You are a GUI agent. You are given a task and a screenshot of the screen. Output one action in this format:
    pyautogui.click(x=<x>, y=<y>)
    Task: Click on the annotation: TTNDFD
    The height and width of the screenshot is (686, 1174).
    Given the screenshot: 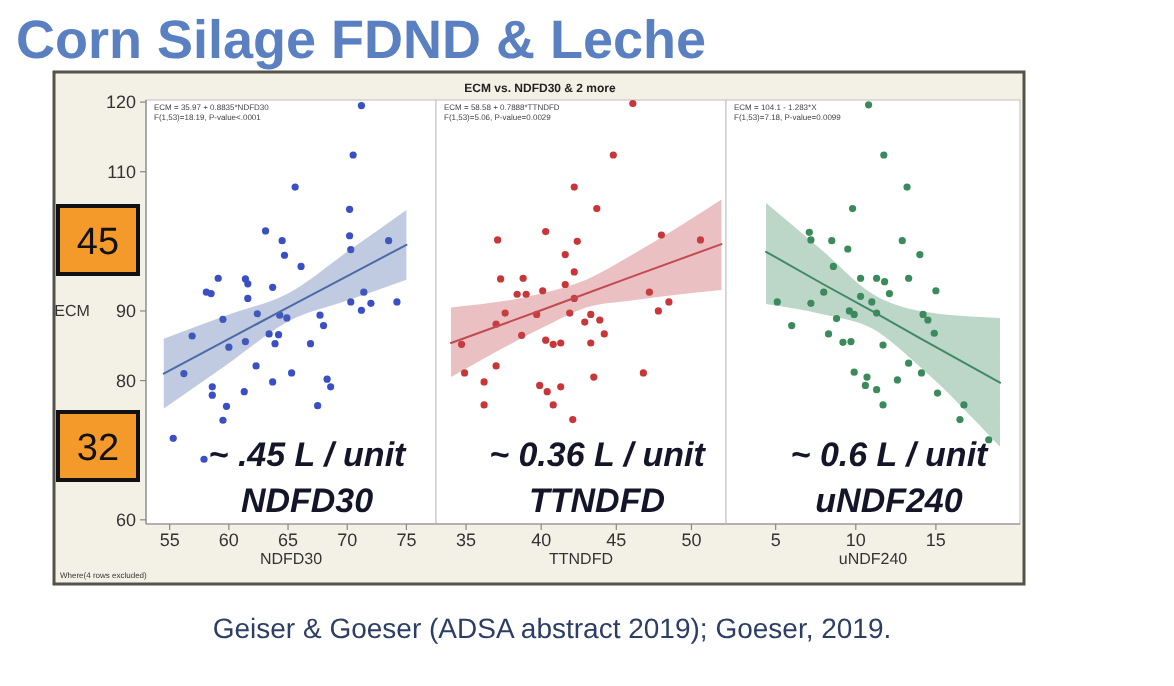 What is the action you would take?
    pyautogui.click(x=597, y=501)
    